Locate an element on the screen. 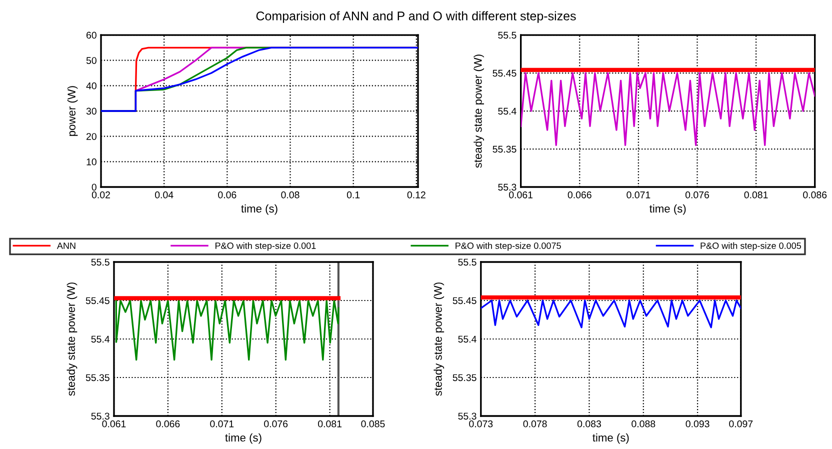  x-tick-label: 0.083 is located at coordinates (589, 424).